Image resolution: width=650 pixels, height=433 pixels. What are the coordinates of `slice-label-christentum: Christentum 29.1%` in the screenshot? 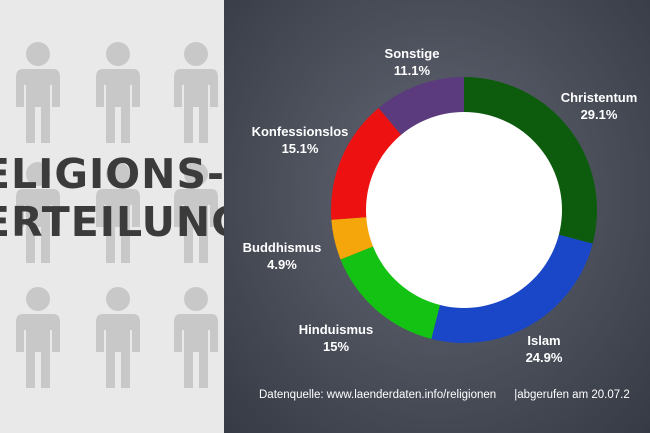 It's located at (599, 106).